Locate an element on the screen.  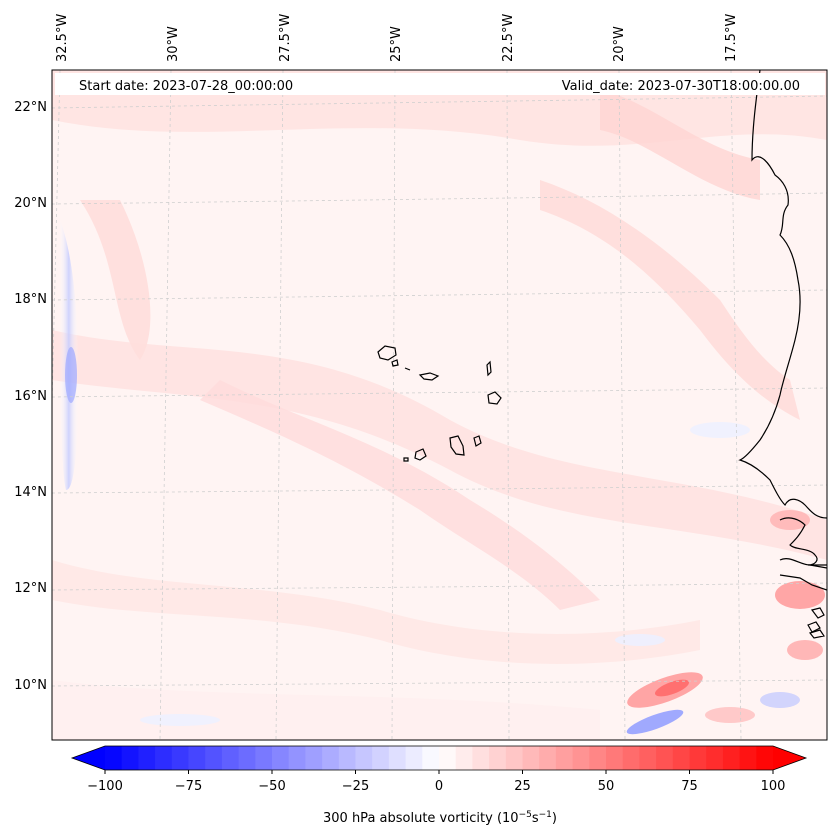
colorbar-cells is located at coordinates (439, 758).